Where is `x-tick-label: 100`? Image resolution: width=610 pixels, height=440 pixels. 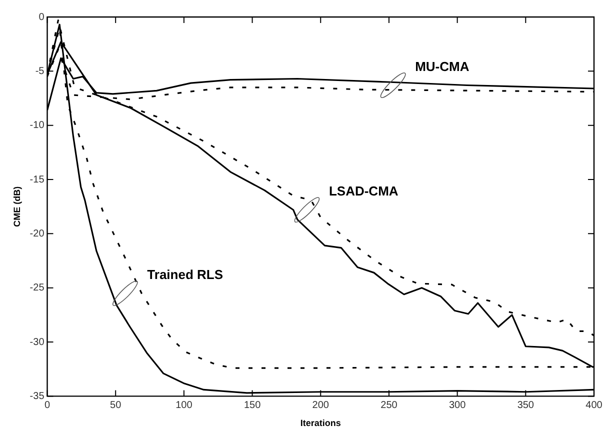
x-tick-label: 100 is located at coordinates (184, 405).